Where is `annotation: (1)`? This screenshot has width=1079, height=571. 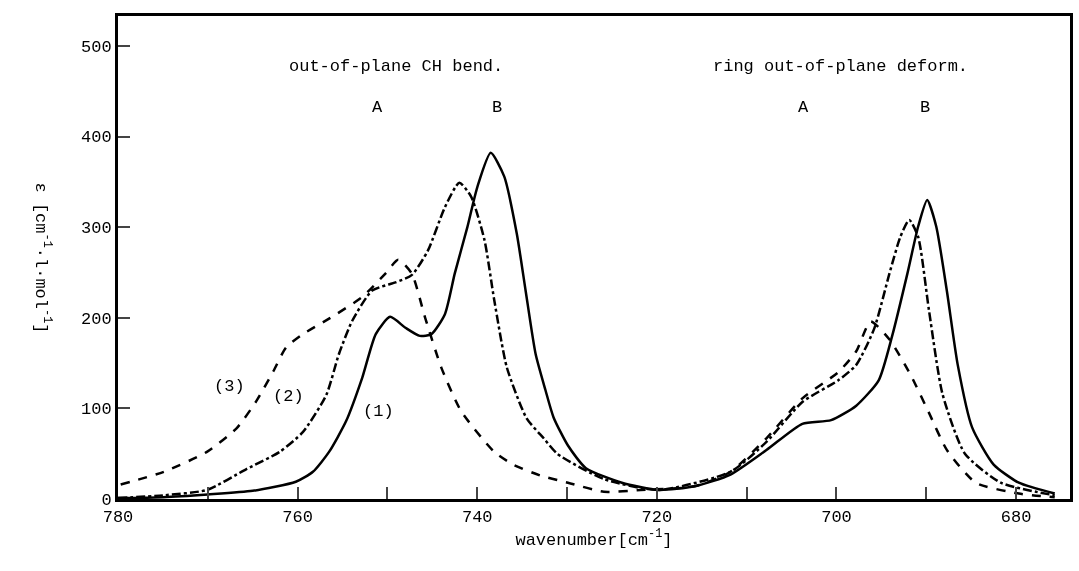 annotation: (1) is located at coordinates (378, 411).